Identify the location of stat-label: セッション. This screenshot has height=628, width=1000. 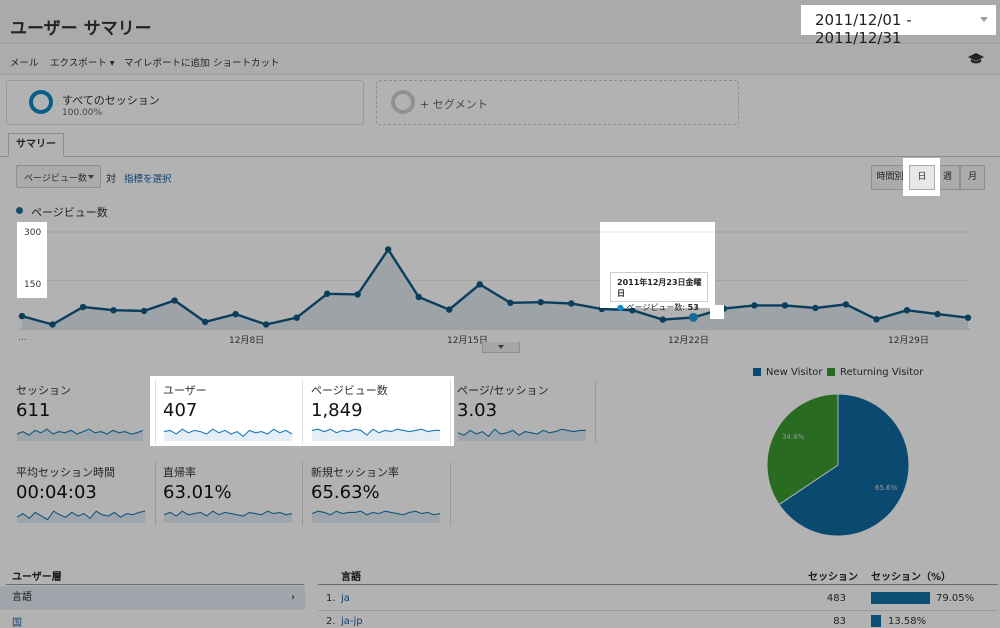
(43, 390).